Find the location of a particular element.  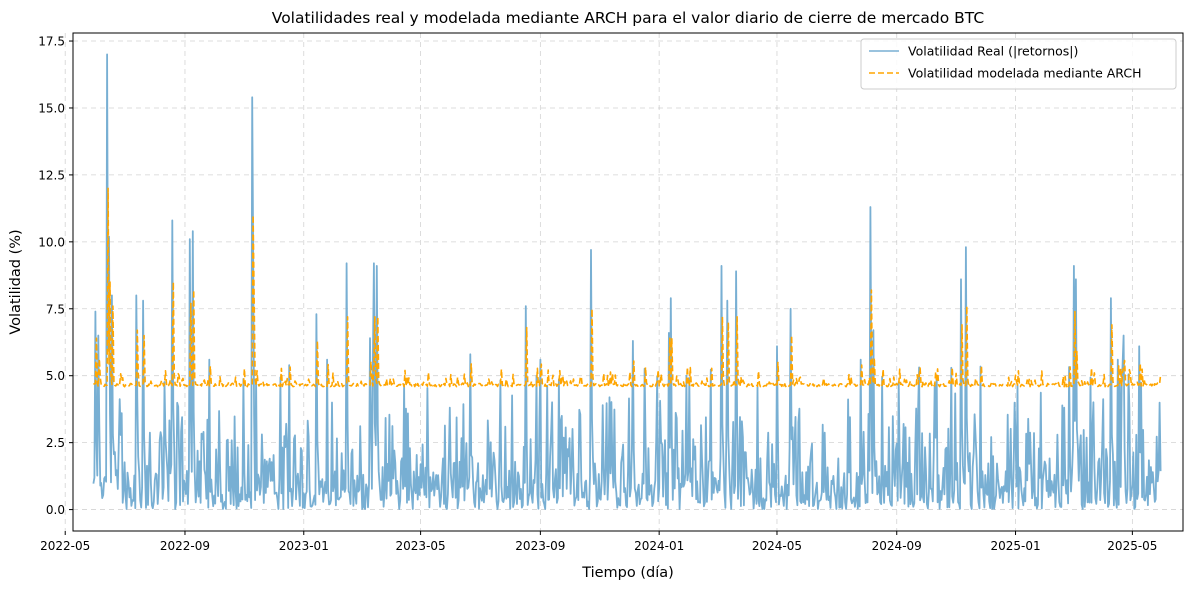

x-tick-label-8: 2025-01 is located at coordinates (1015, 546).